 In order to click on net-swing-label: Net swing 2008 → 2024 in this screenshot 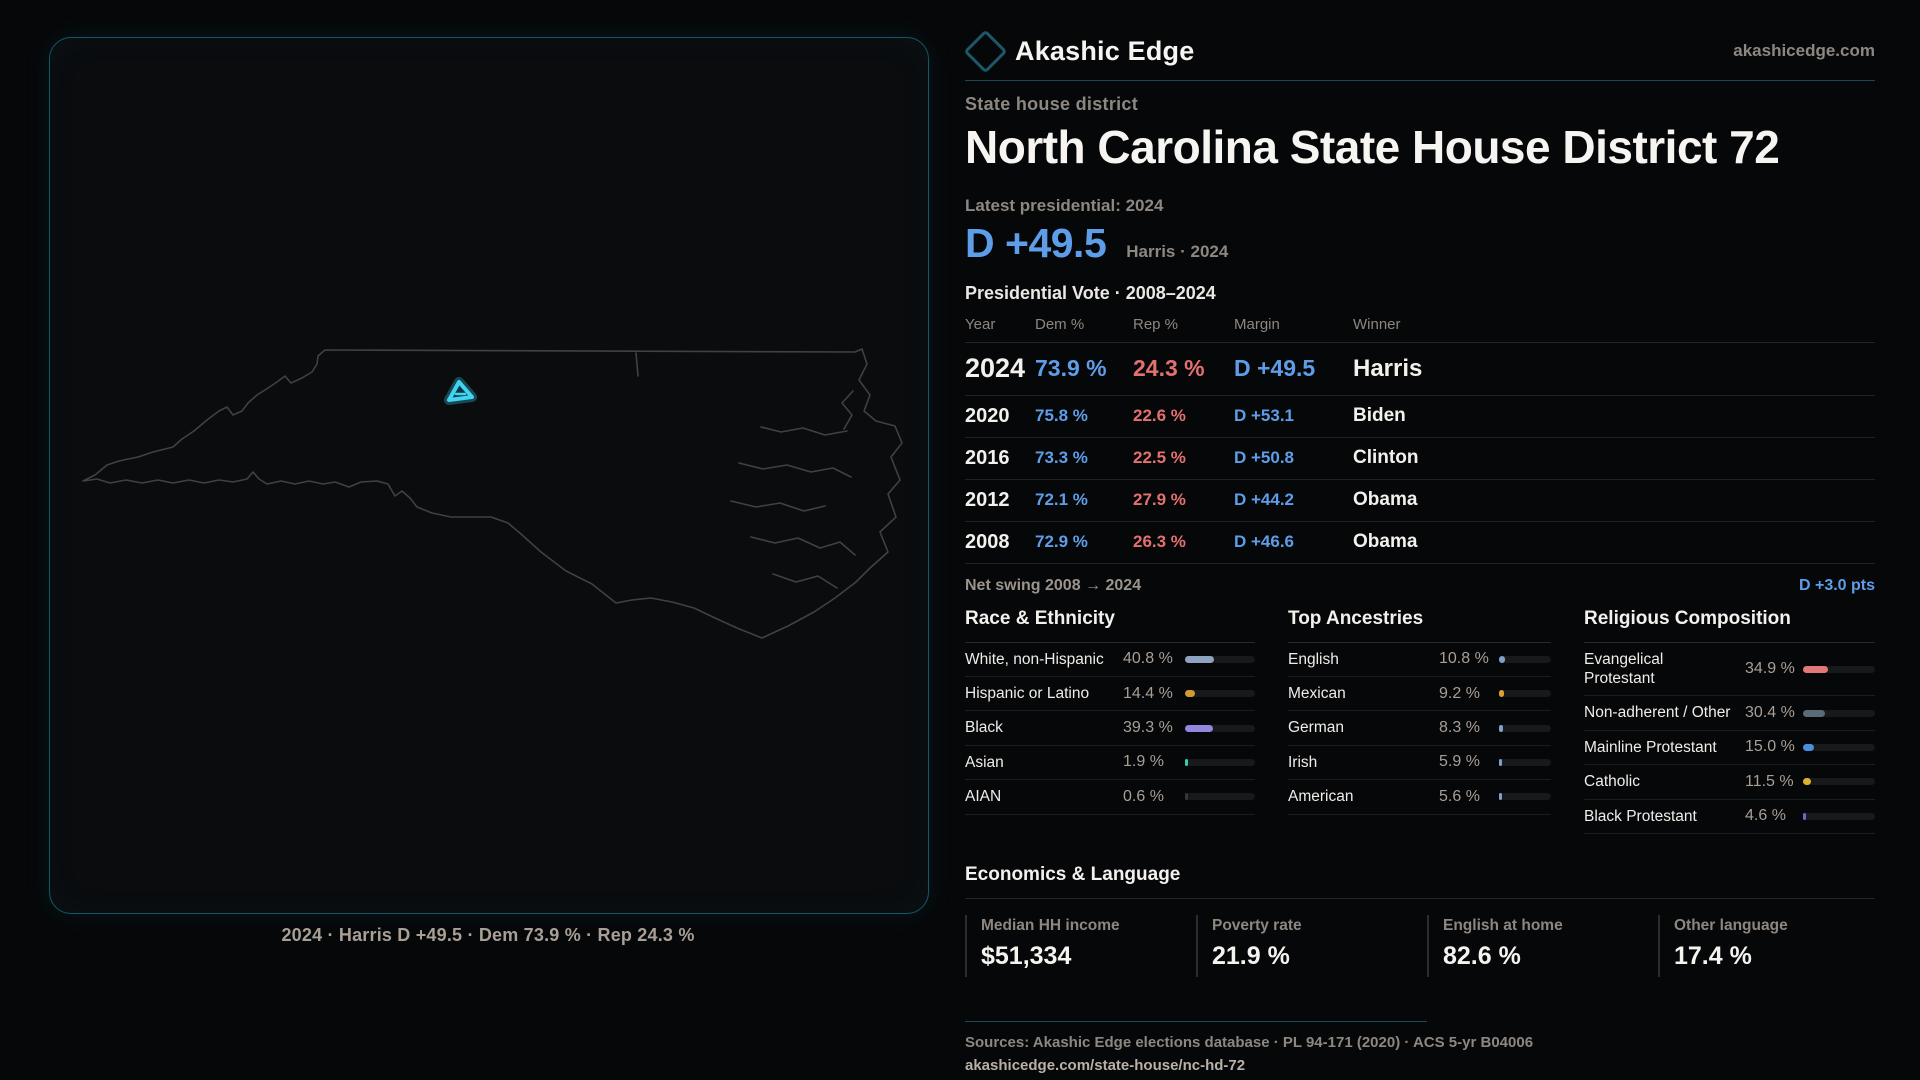, I will do `click(1053, 585)`.